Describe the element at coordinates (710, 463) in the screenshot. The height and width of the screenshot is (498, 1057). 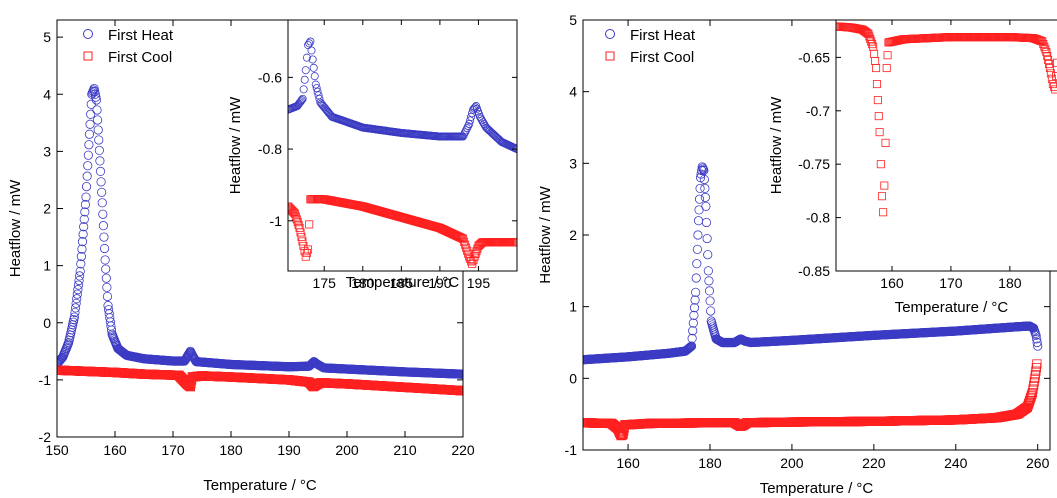
I see `x-tick-label: 180` at that location.